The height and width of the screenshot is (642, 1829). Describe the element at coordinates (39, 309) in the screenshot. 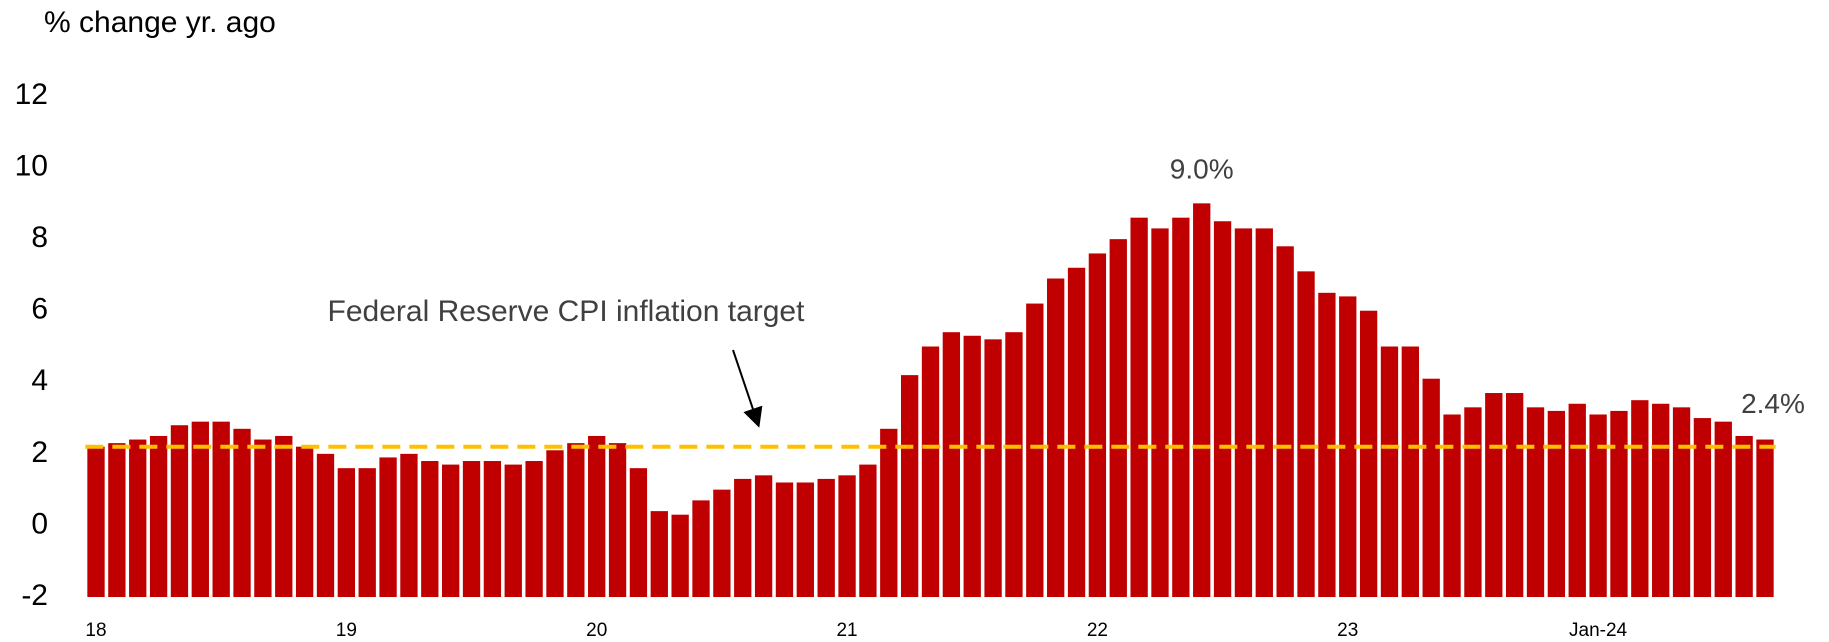

I see `y-tick-label: 6` at that location.